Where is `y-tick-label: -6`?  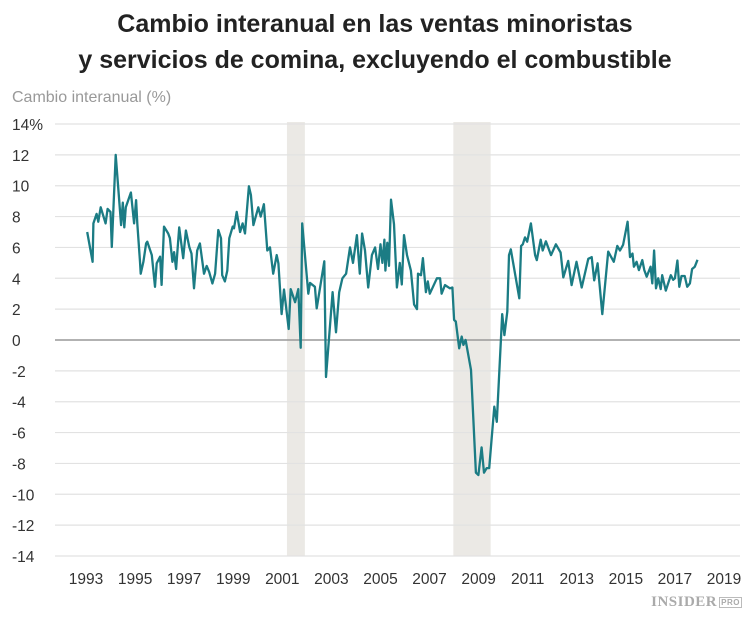
y-tick-label: -6 is located at coordinates (19, 434).